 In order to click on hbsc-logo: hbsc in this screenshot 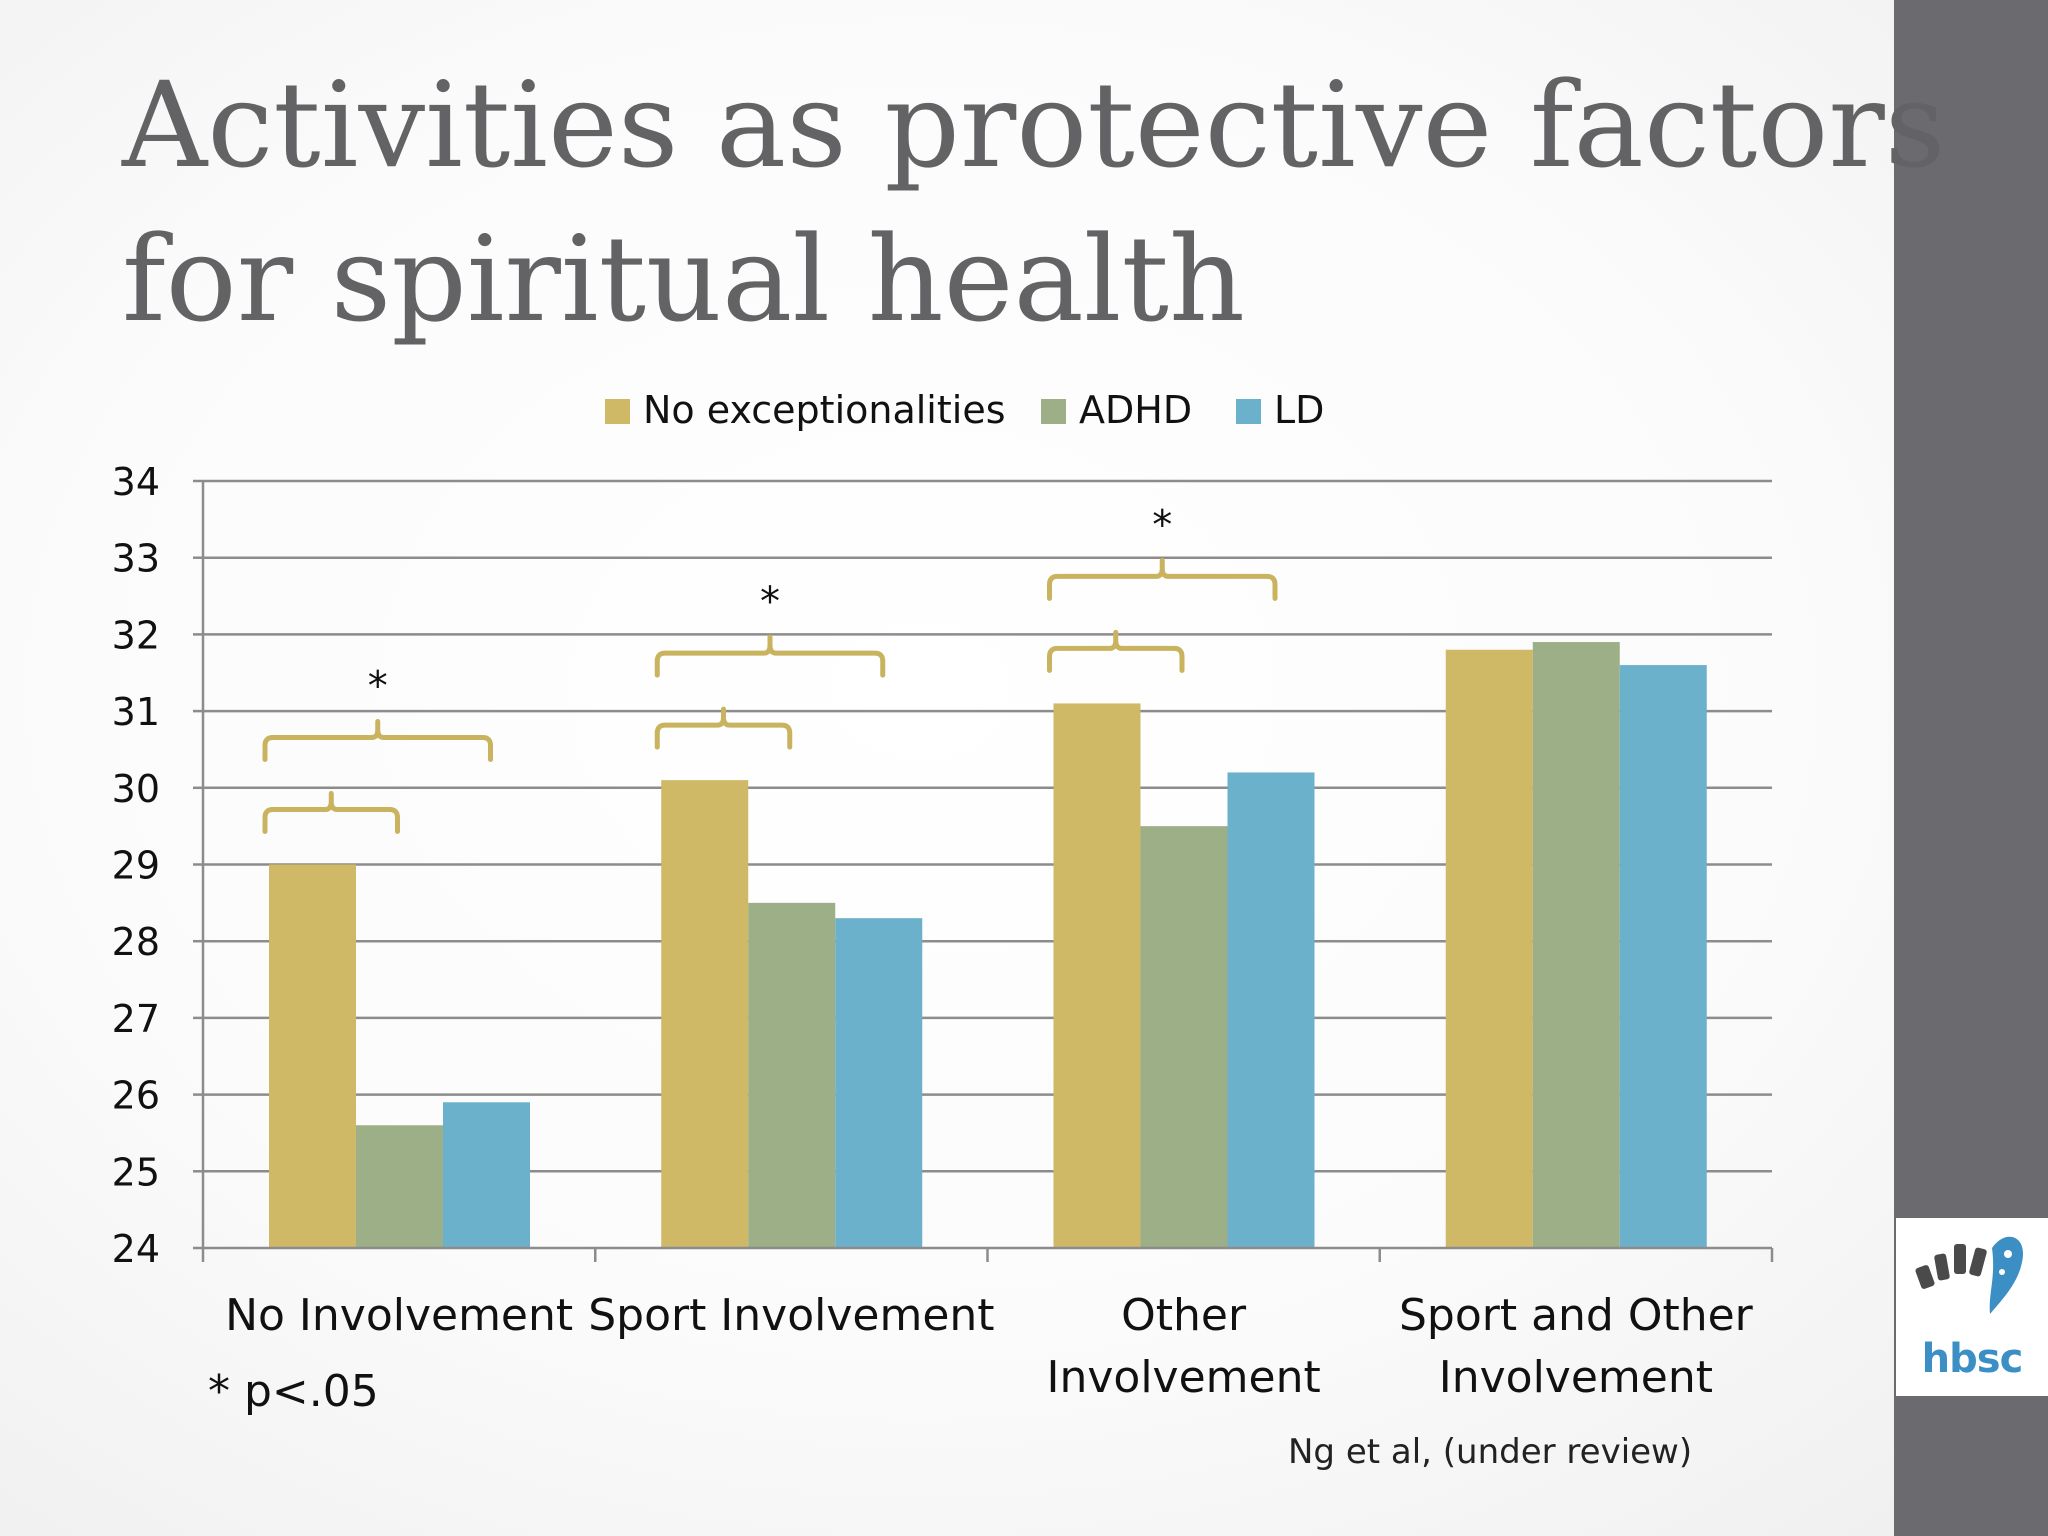, I will do `click(1972, 1307)`.